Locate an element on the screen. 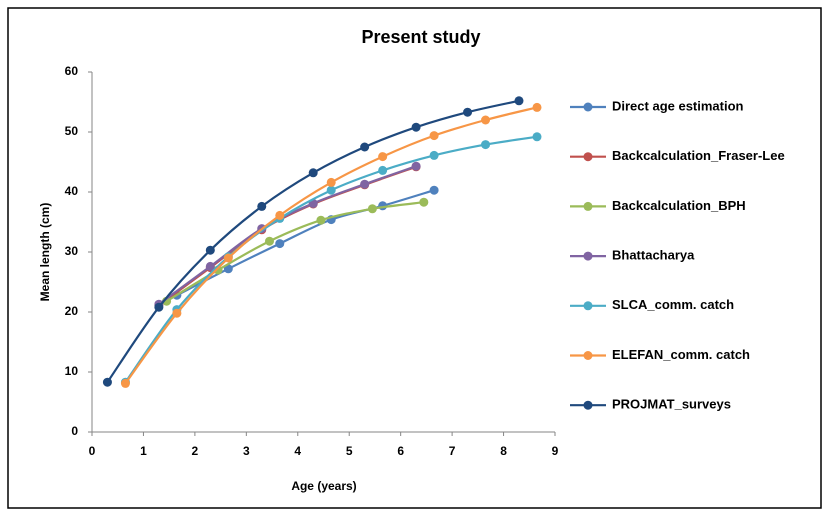 This screenshot has height=515, width=828. legend-label: SLCA_comm. catch is located at coordinates (673, 304).